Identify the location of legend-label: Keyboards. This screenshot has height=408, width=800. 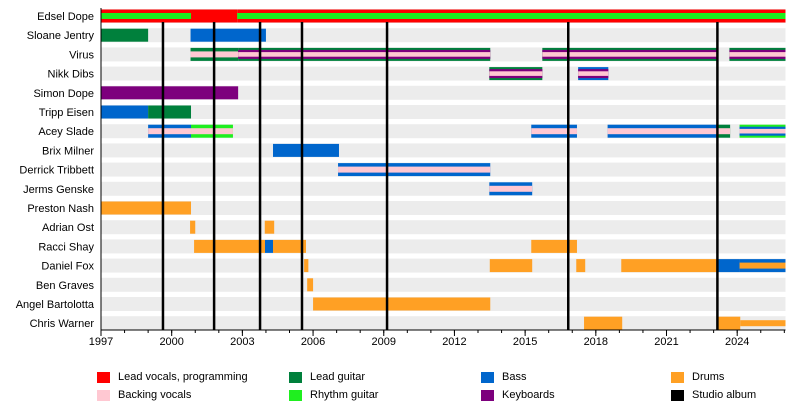
(528, 395).